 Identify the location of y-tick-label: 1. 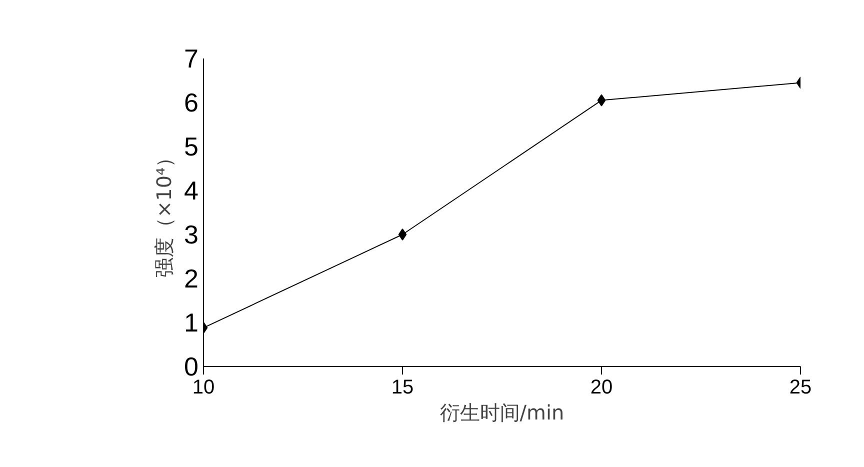
(191, 323).